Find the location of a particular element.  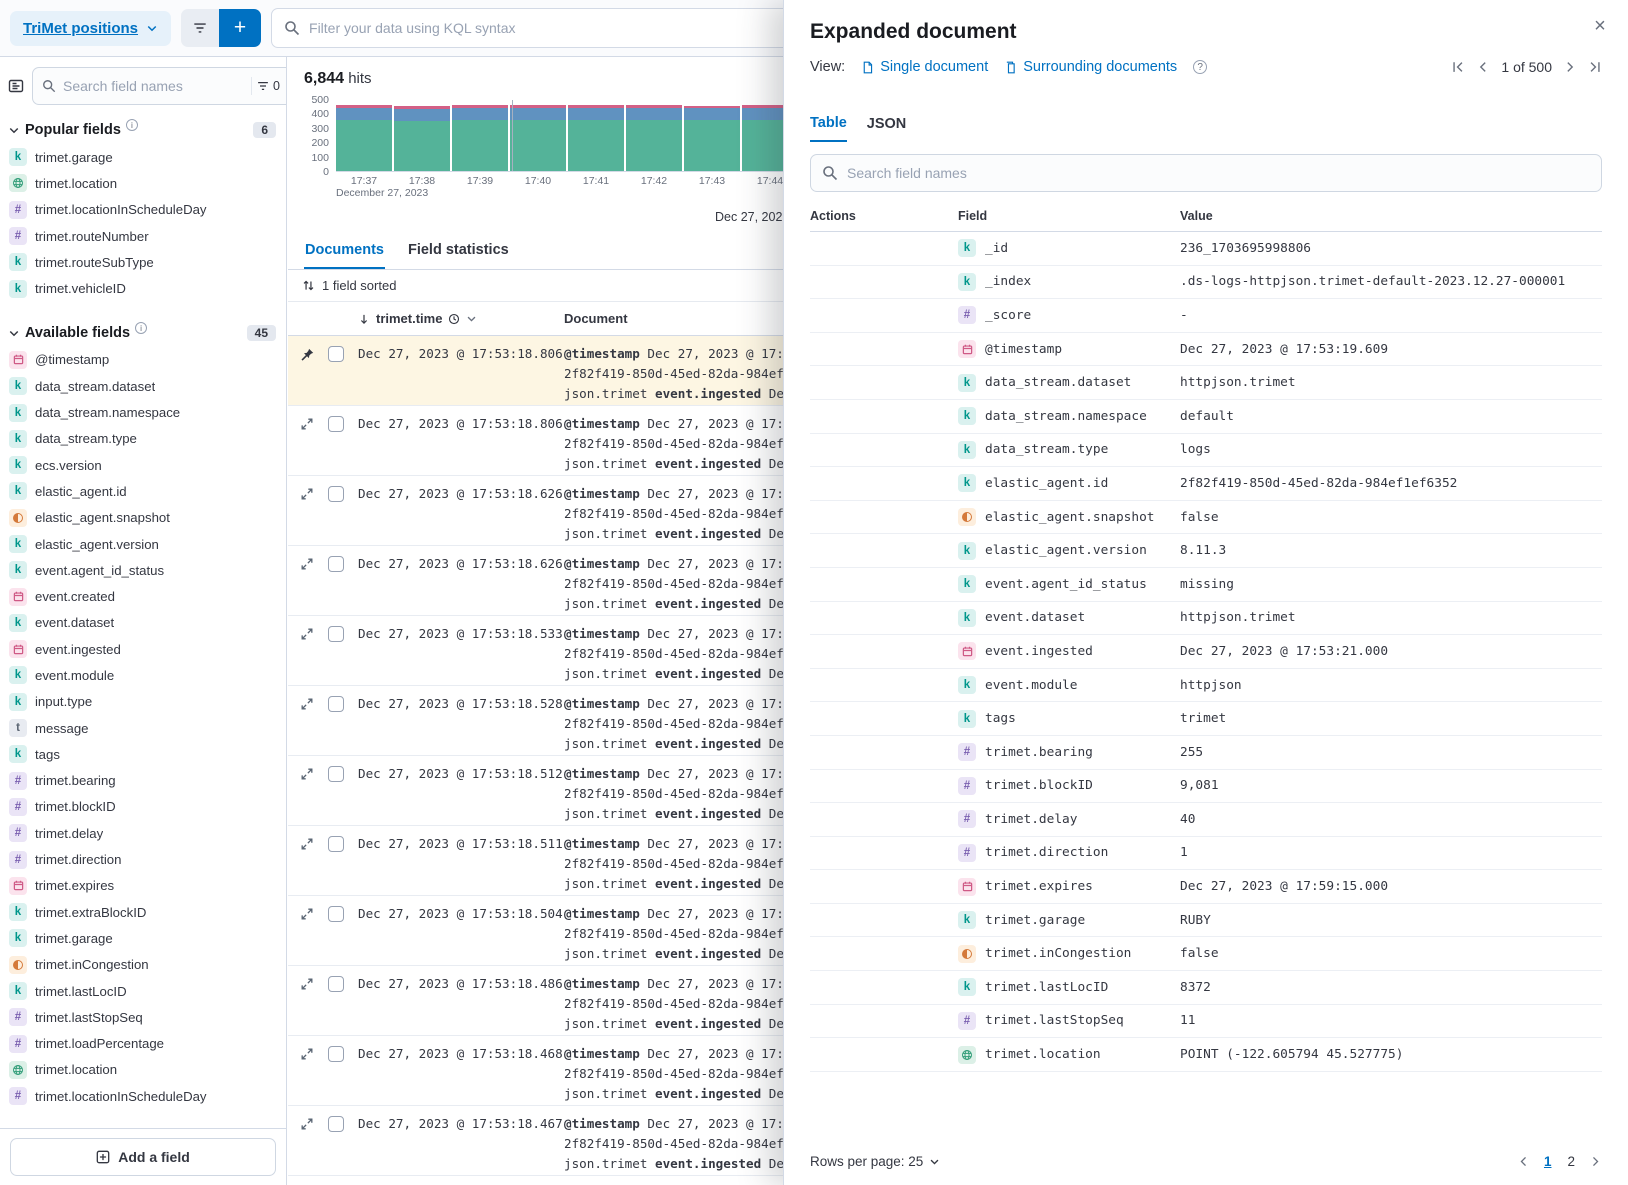

sidebar-field-item: elastic_agent.snapshot is located at coordinates (143, 518).